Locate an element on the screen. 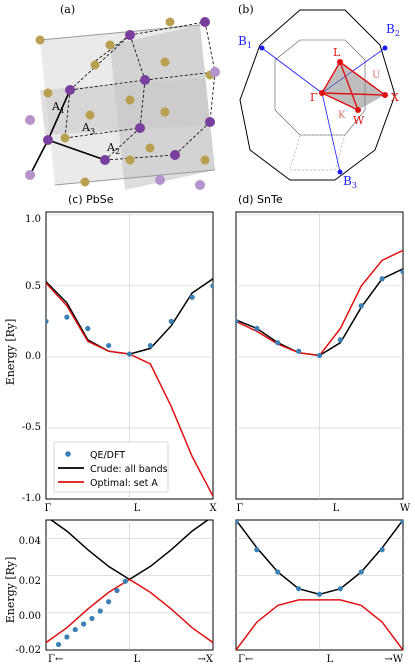  bands-pbse-zoom is located at coordinates (129, 585).